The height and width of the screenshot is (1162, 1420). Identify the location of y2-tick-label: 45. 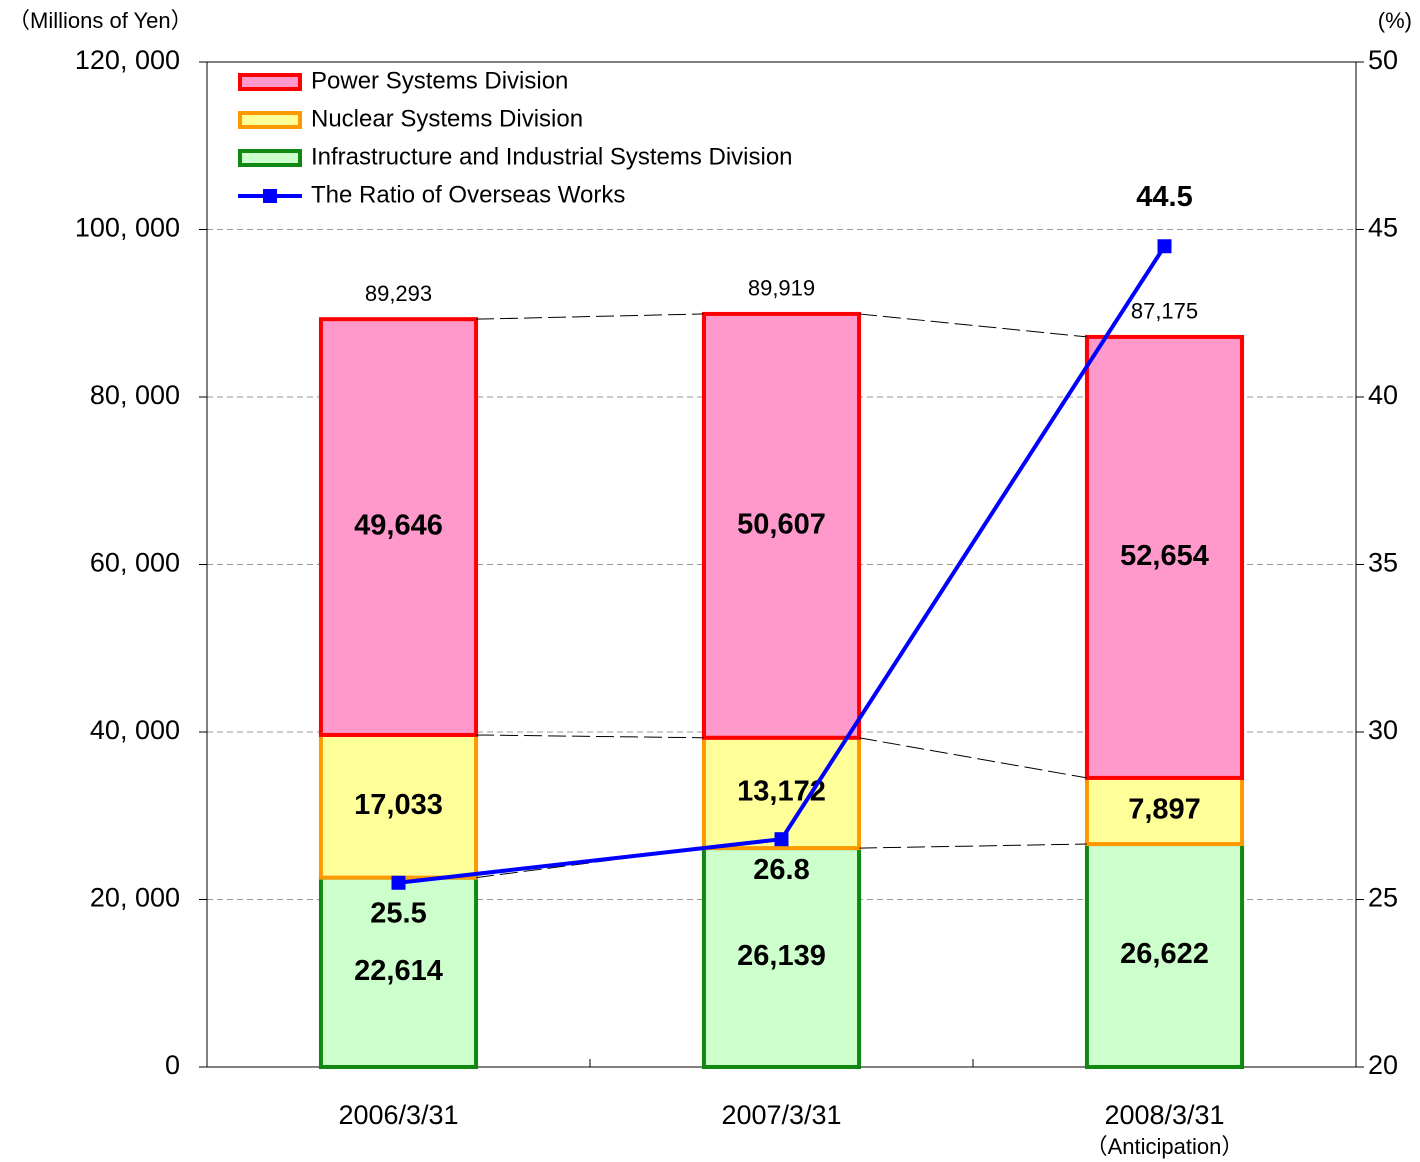
(1383, 228).